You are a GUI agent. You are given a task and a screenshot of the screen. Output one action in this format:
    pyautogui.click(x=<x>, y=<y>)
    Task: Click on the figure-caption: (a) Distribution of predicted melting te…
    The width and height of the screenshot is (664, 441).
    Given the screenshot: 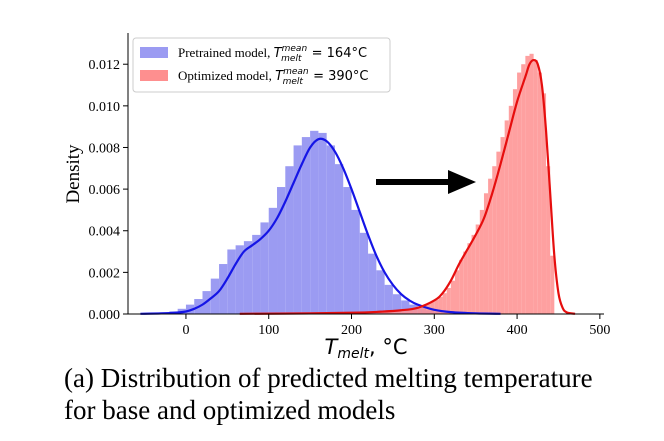 What is the action you would take?
    pyautogui.click(x=359, y=394)
    